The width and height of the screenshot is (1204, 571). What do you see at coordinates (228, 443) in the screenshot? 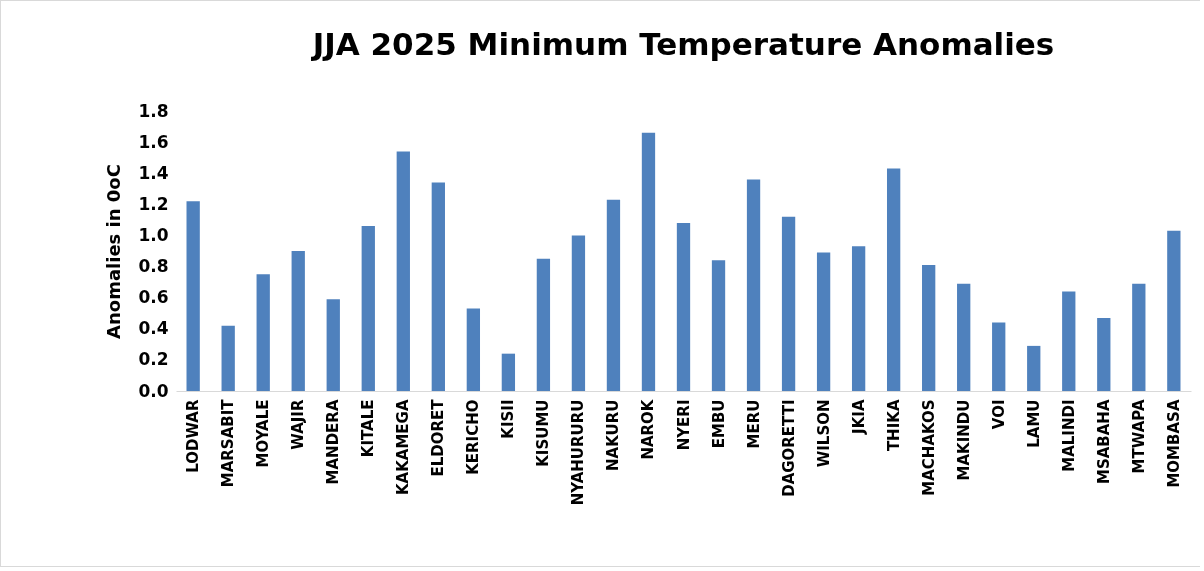
I see `x-tick-label: MARSABIT` at bounding box center [228, 443].